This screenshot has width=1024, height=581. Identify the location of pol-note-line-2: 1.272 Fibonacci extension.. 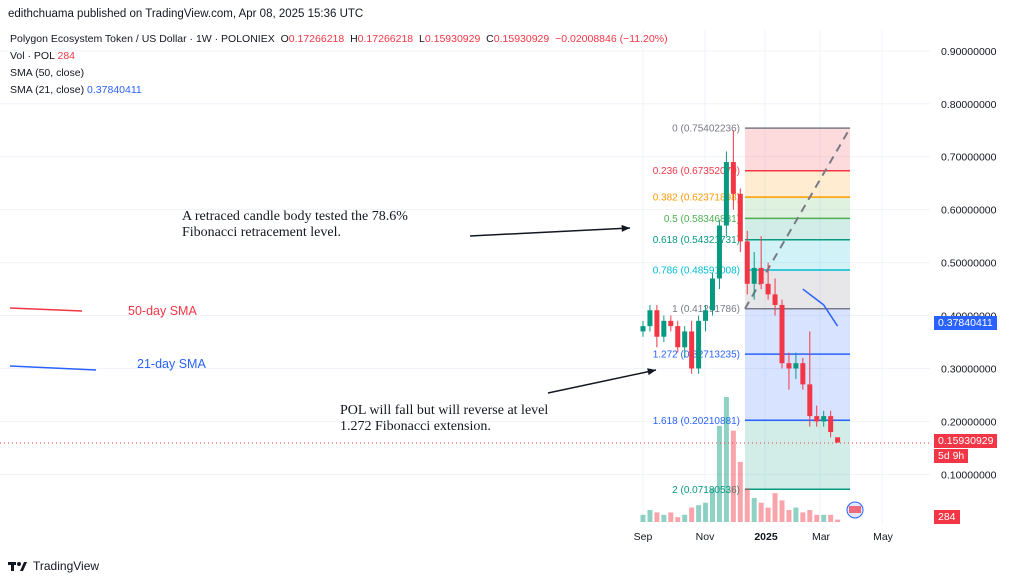
(415, 426).